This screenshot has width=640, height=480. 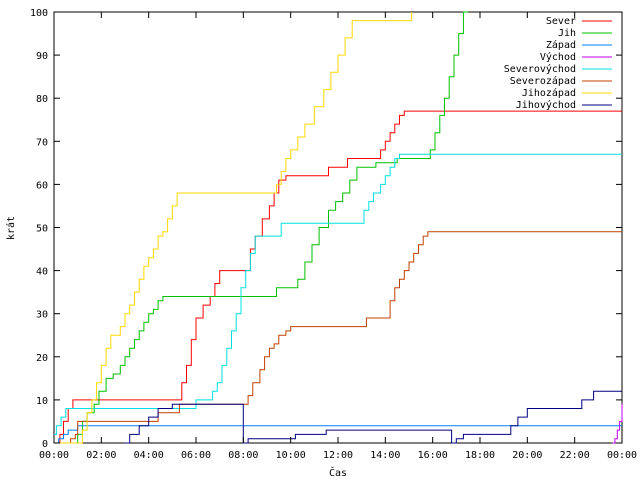 I want to click on x-axis-label: Čas, so click(x=338, y=472).